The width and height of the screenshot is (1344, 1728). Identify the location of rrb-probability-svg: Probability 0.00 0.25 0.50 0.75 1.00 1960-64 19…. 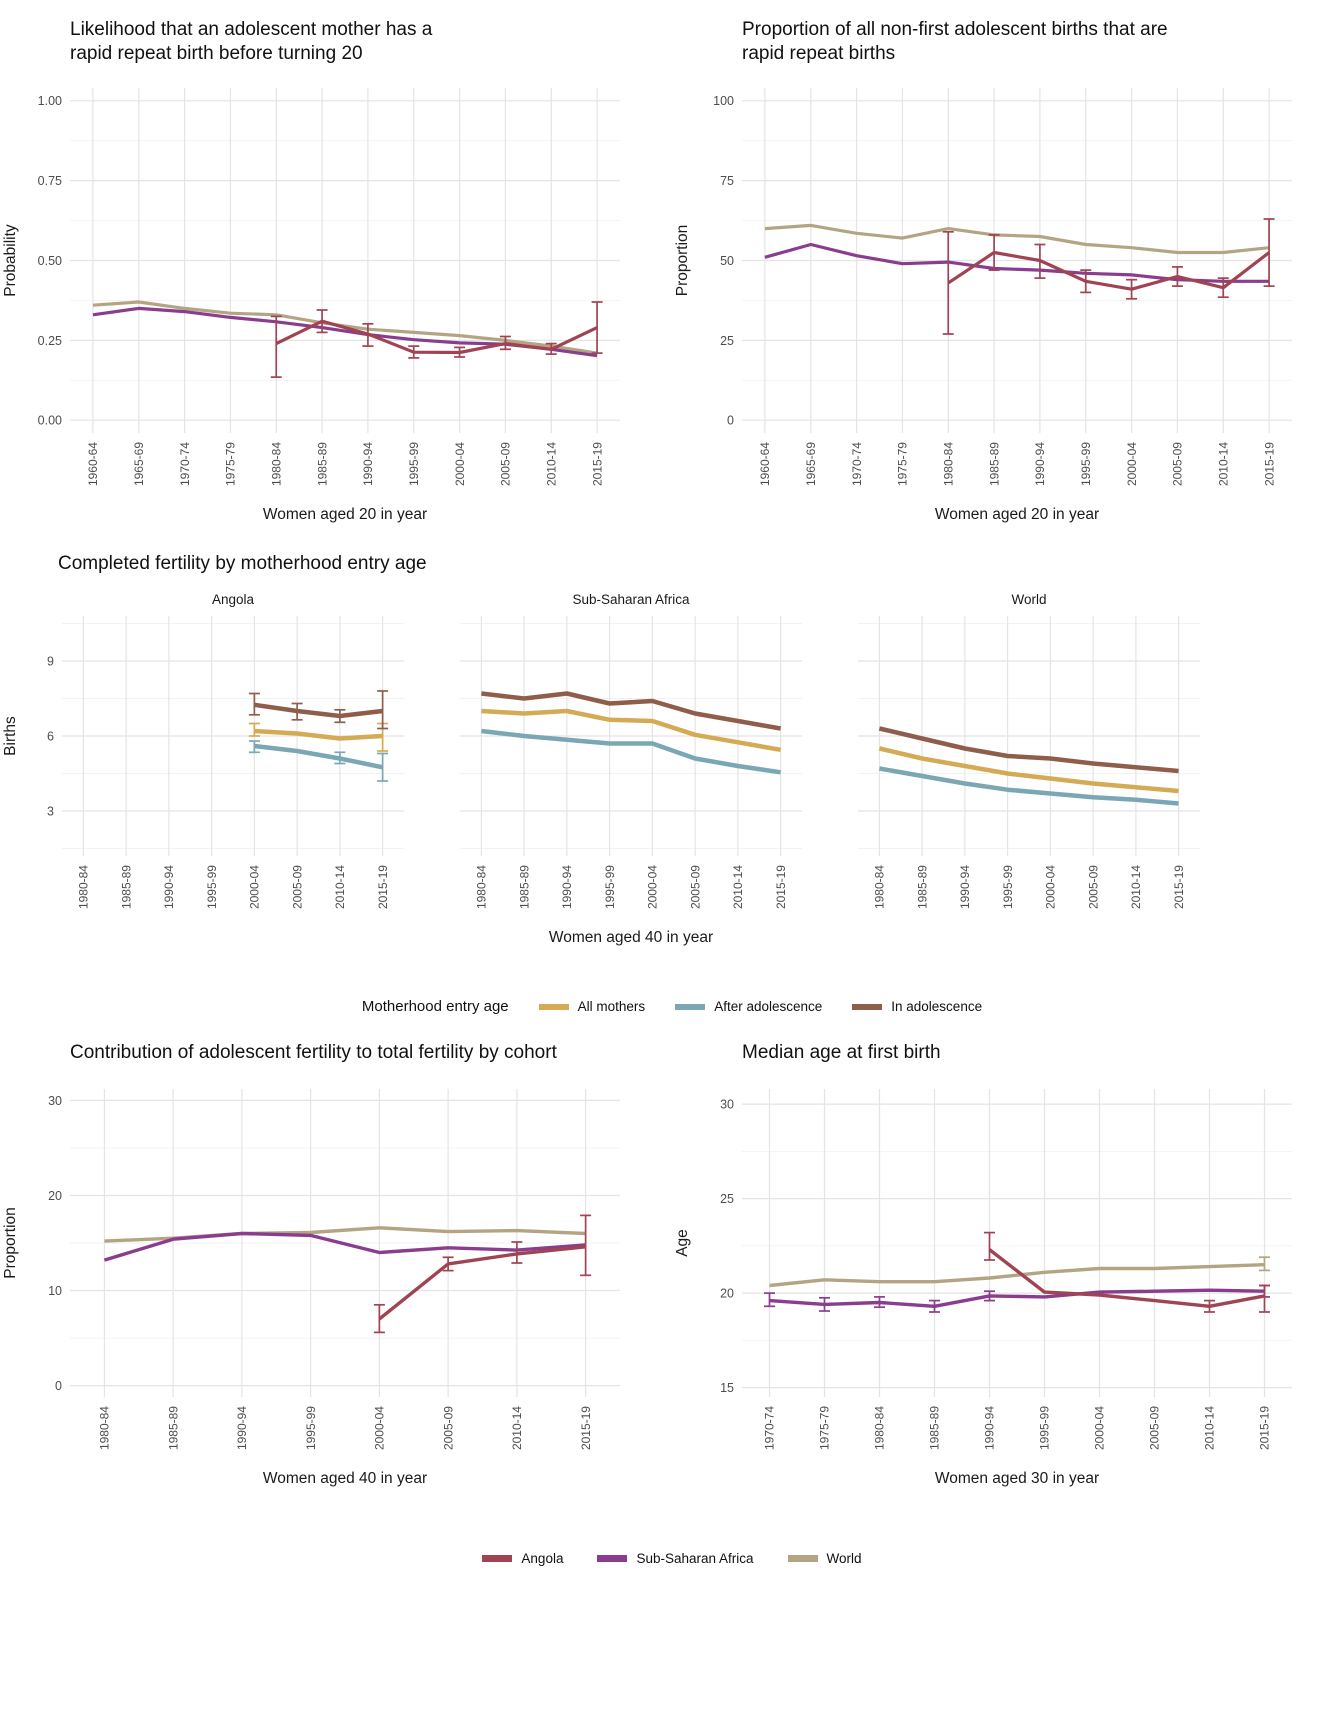
(311, 305).